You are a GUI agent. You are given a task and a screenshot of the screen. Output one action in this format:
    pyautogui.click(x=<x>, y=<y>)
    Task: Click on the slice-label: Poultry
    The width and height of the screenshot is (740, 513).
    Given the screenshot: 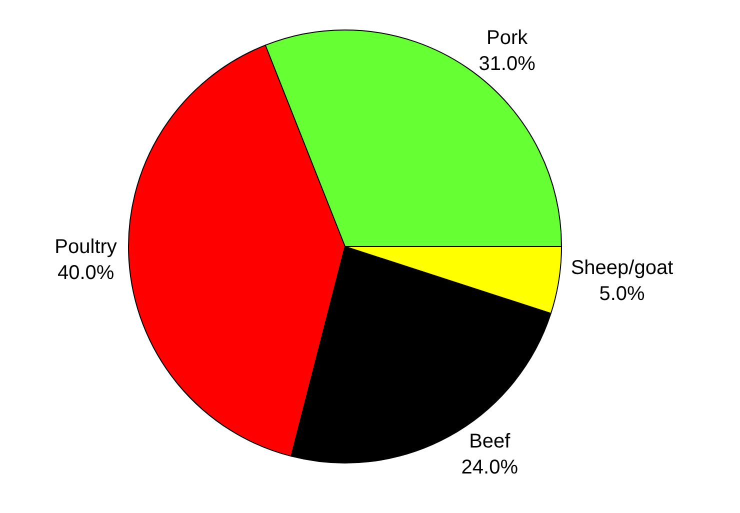 What is the action you would take?
    pyautogui.click(x=85, y=247)
    